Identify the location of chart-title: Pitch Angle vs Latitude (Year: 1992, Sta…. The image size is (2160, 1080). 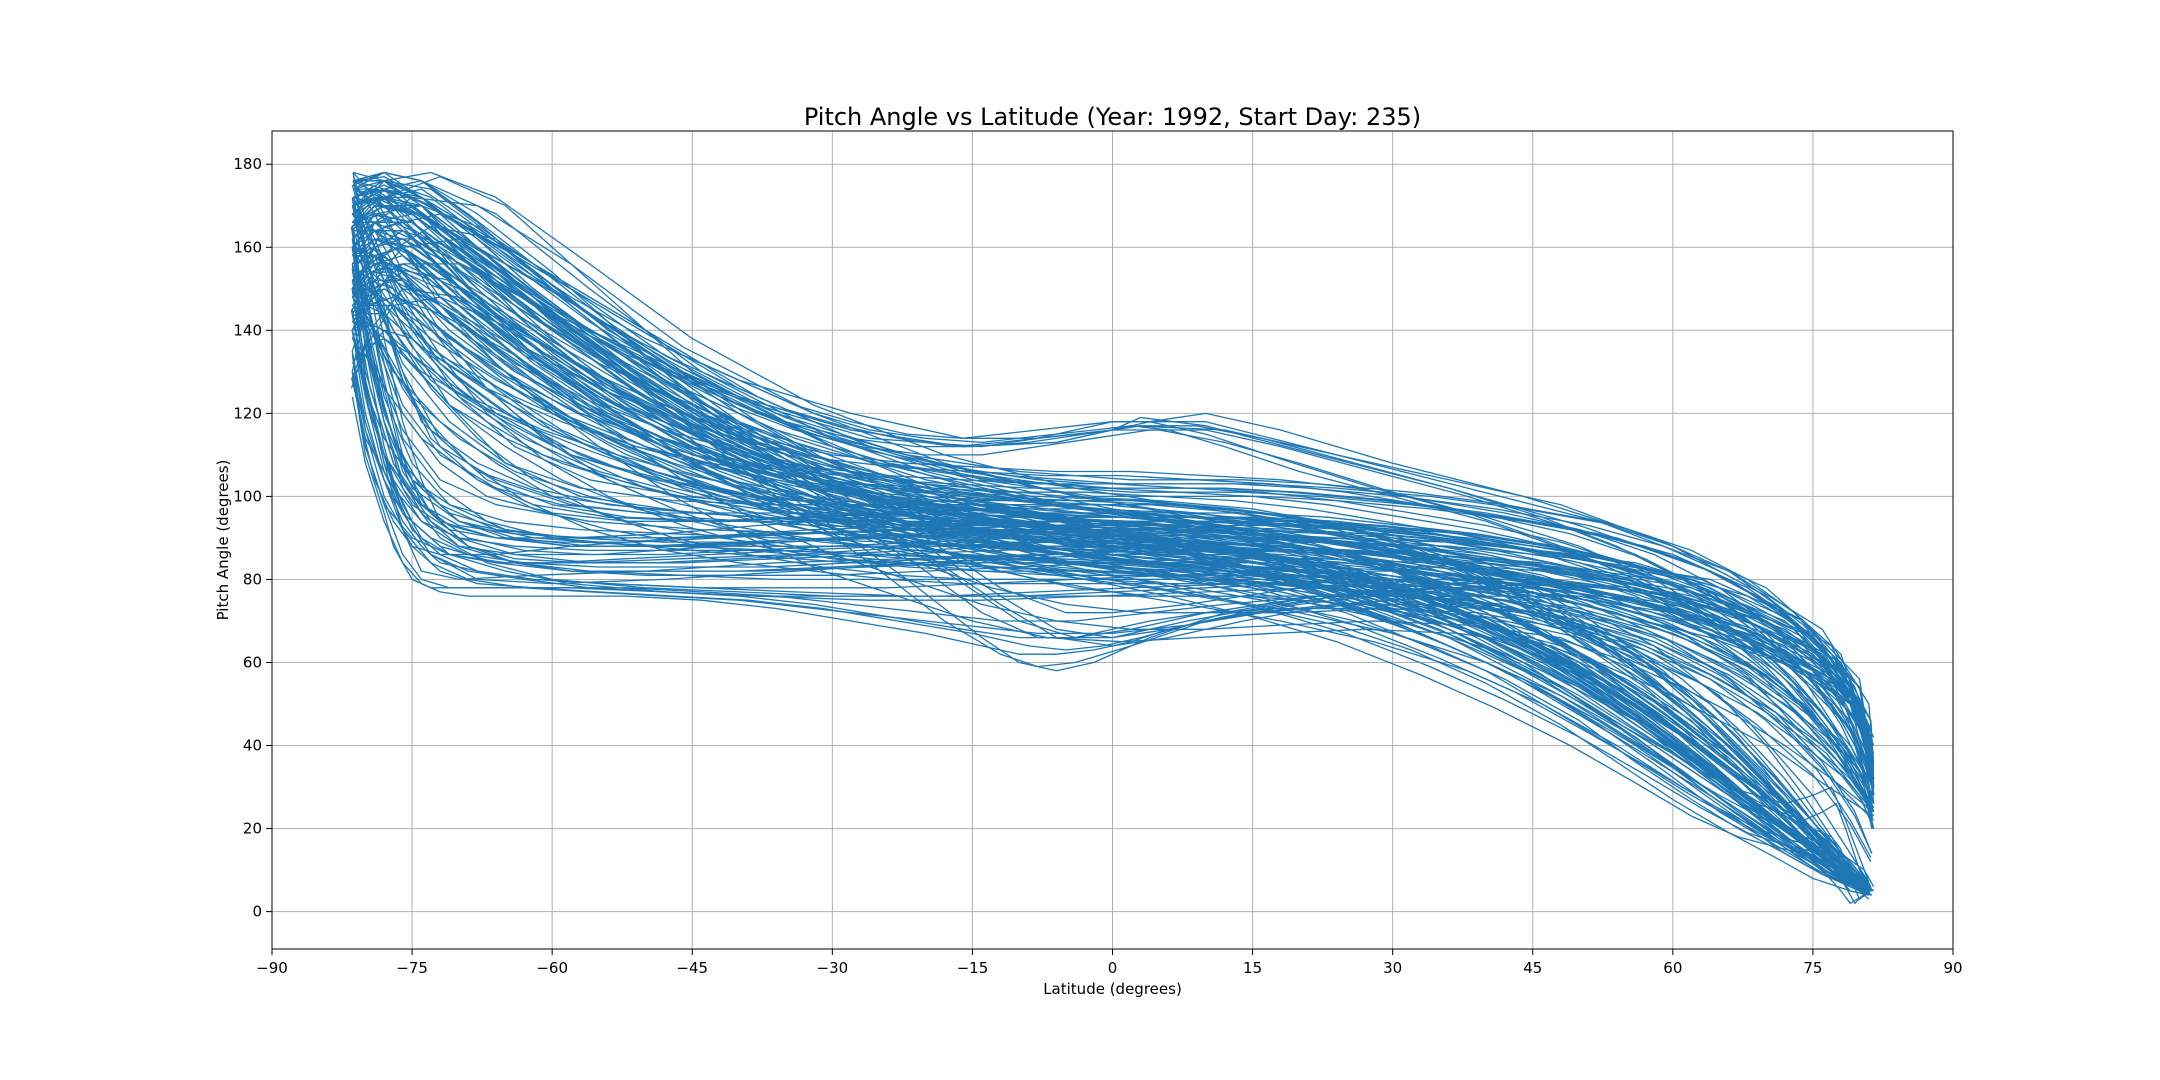
(1112, 117).